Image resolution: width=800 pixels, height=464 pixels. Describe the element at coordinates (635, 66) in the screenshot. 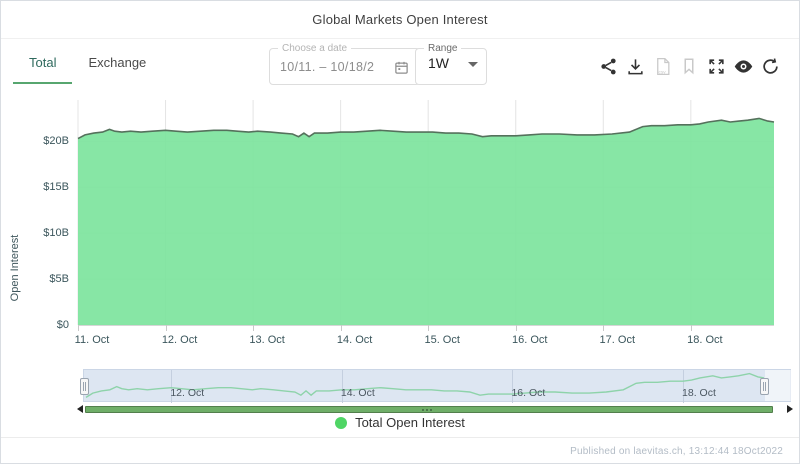

I see `download-icon` at that location.